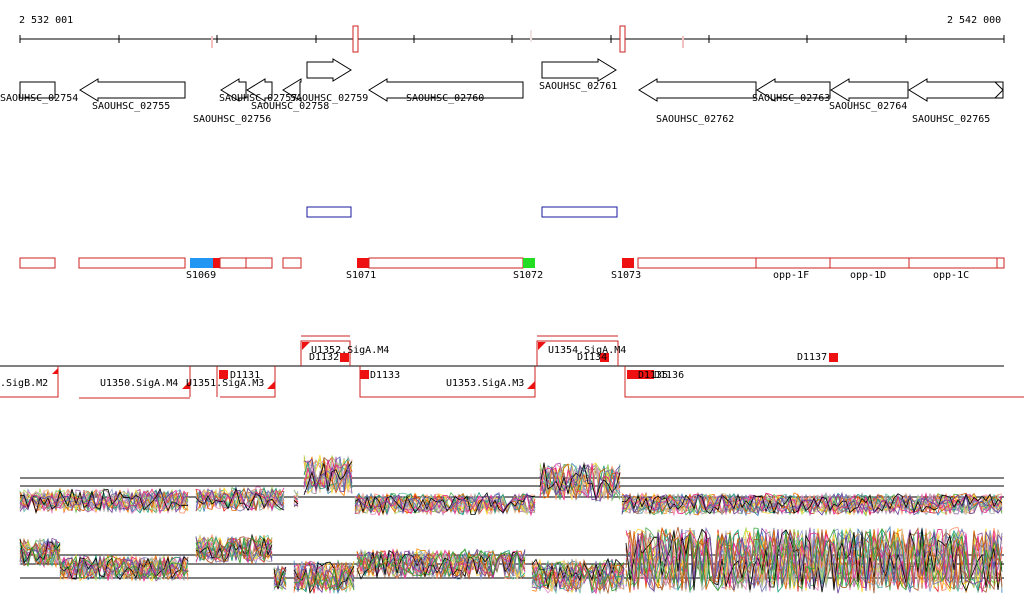 The image size is (1024, 611). I want to click on gene-label: SAOUHSC_02763, so click(791, 98).